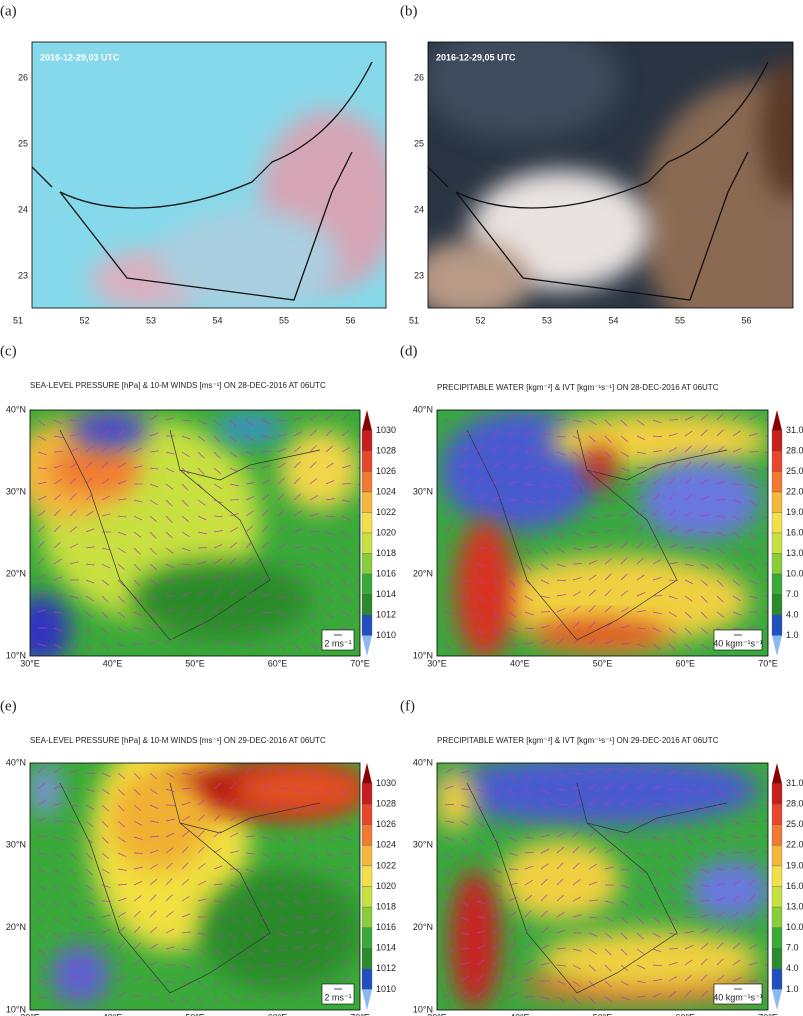 This screenshot has width=803, height=1016. Describe the element at coordinates (23, 77) in the screenshot. I see `y-tick-label: 26` at that location.